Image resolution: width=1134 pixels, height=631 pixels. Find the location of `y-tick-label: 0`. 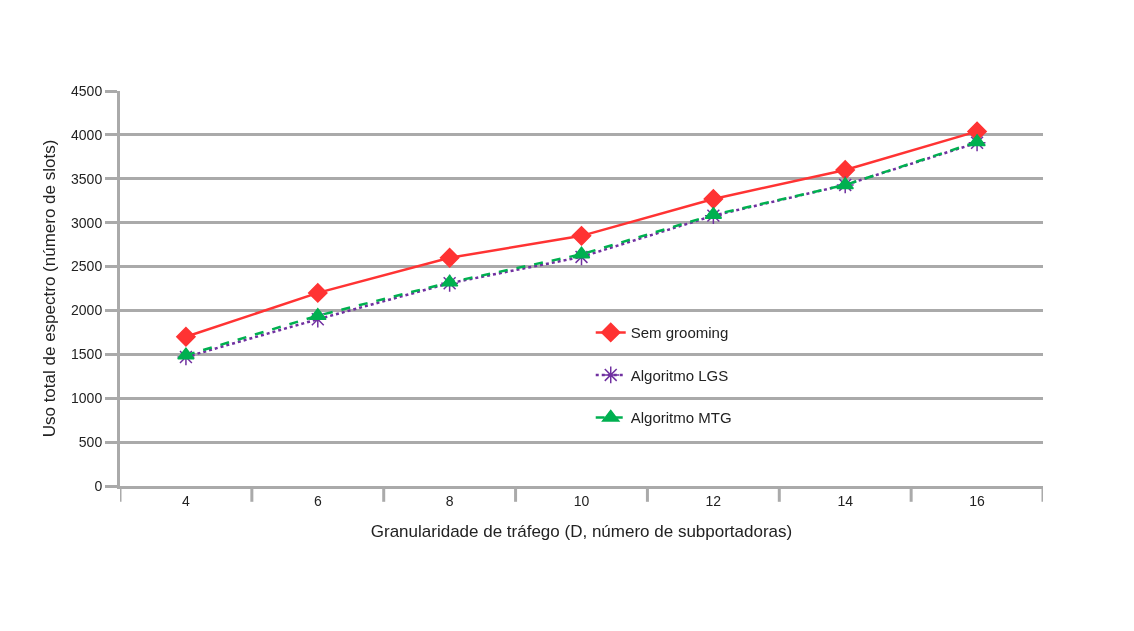

y-tick-label: 0 is located at coordinates (98, 485).